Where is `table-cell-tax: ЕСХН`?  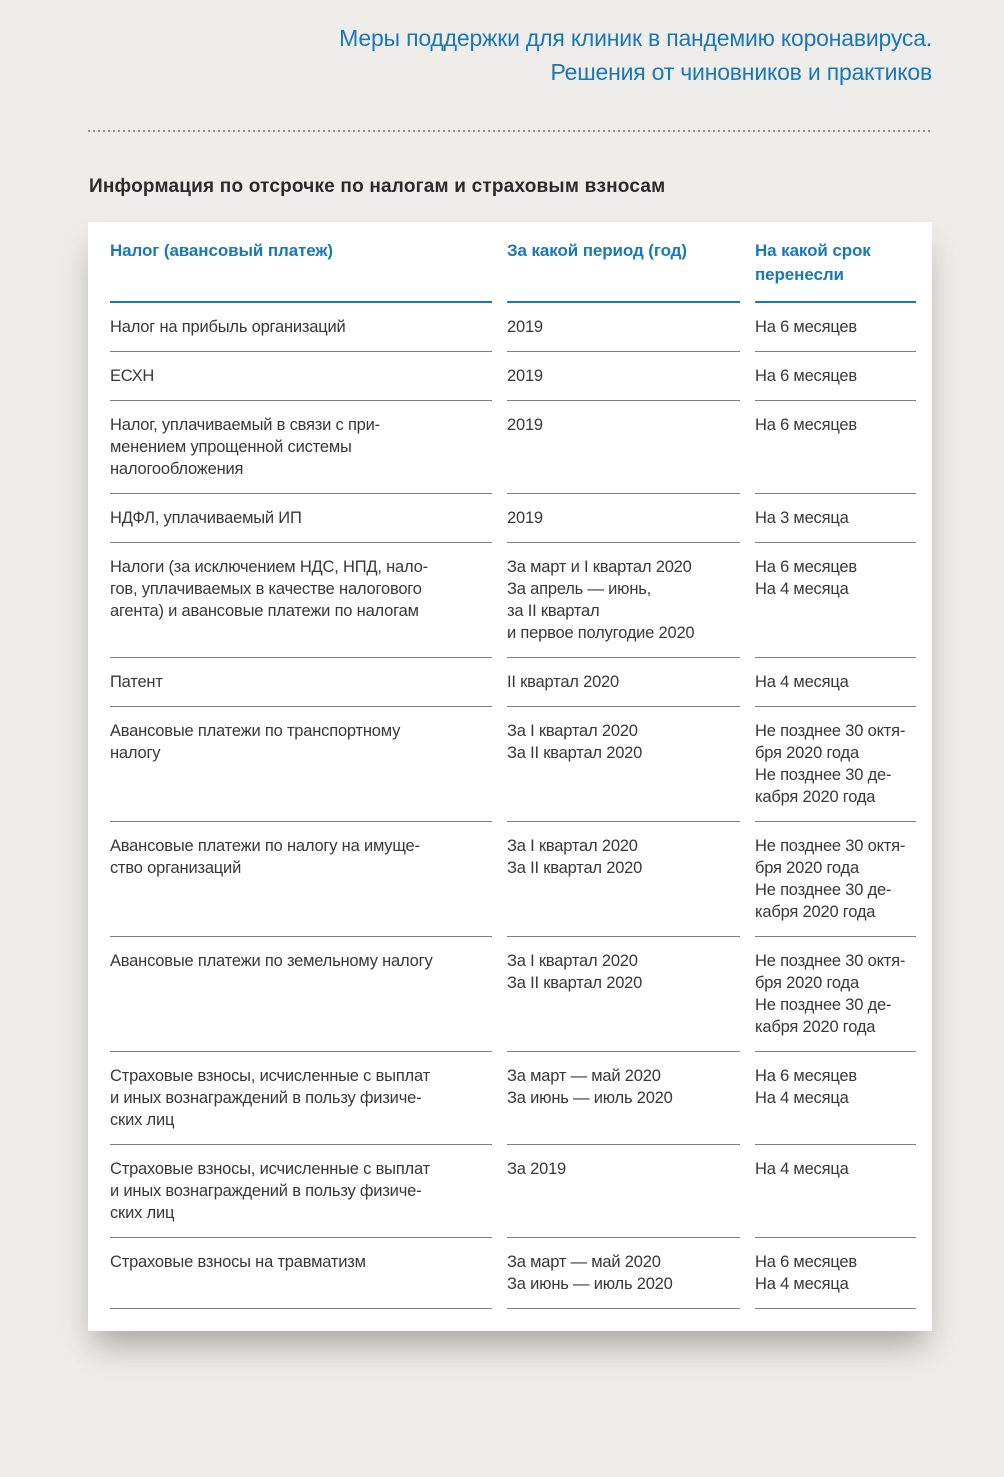
table-cell-tax: ЕСХН is located at coordinates (301, 376).